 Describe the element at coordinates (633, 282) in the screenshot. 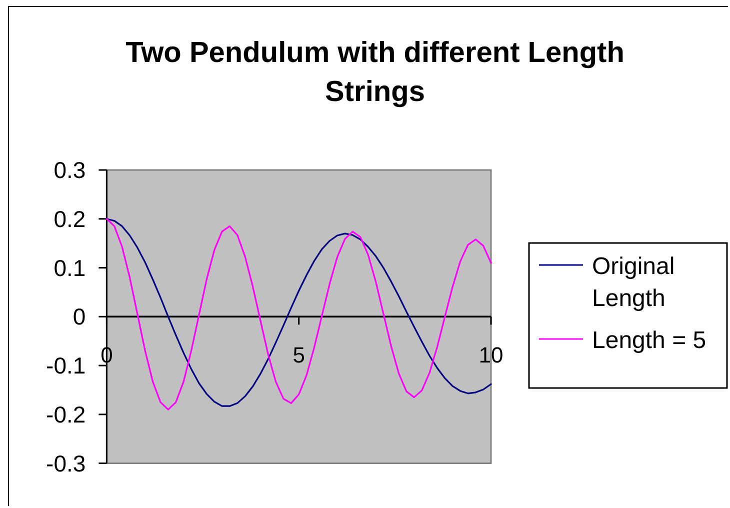

I see `legend-label: Original Length` at that location.